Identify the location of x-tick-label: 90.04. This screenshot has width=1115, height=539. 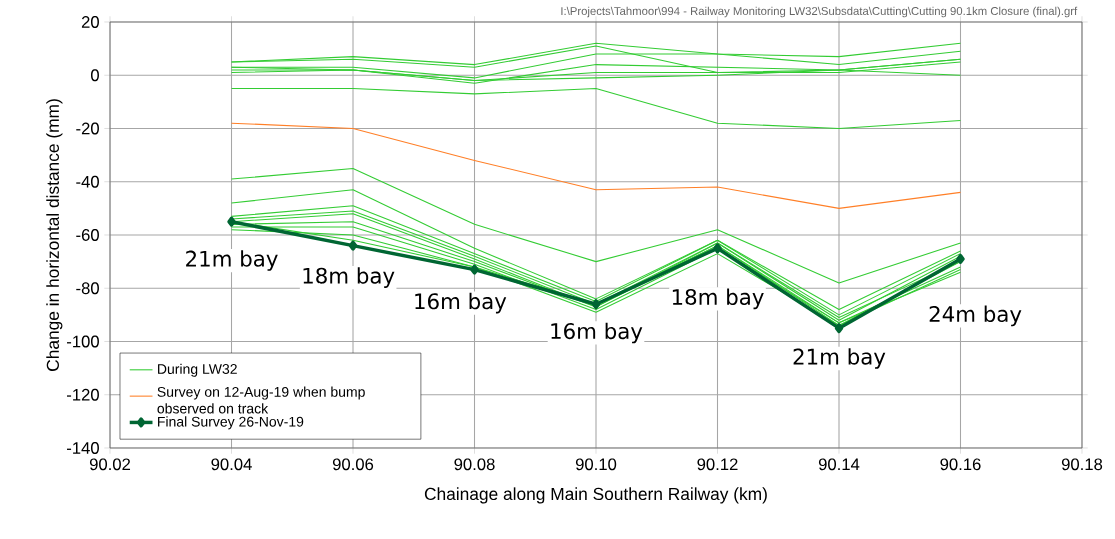
(231, 464).